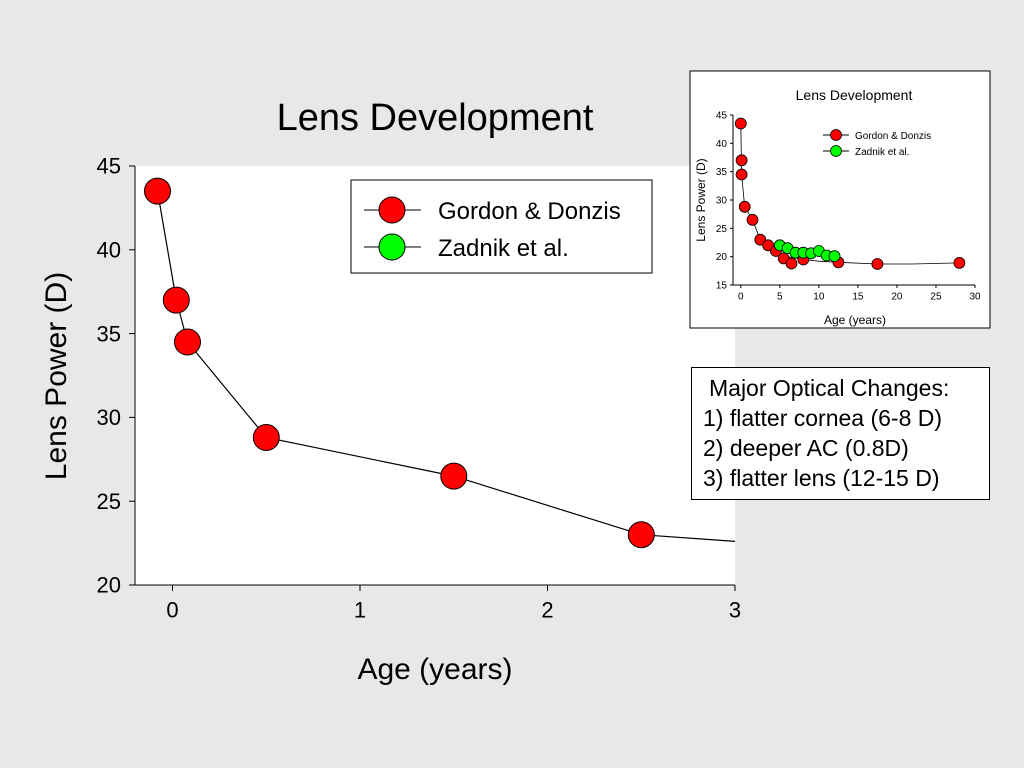 This screenshot has height=768, width=1024. I want to click on inset-legend-label-gordon: Gordon & Donzis, so click(893, 136).